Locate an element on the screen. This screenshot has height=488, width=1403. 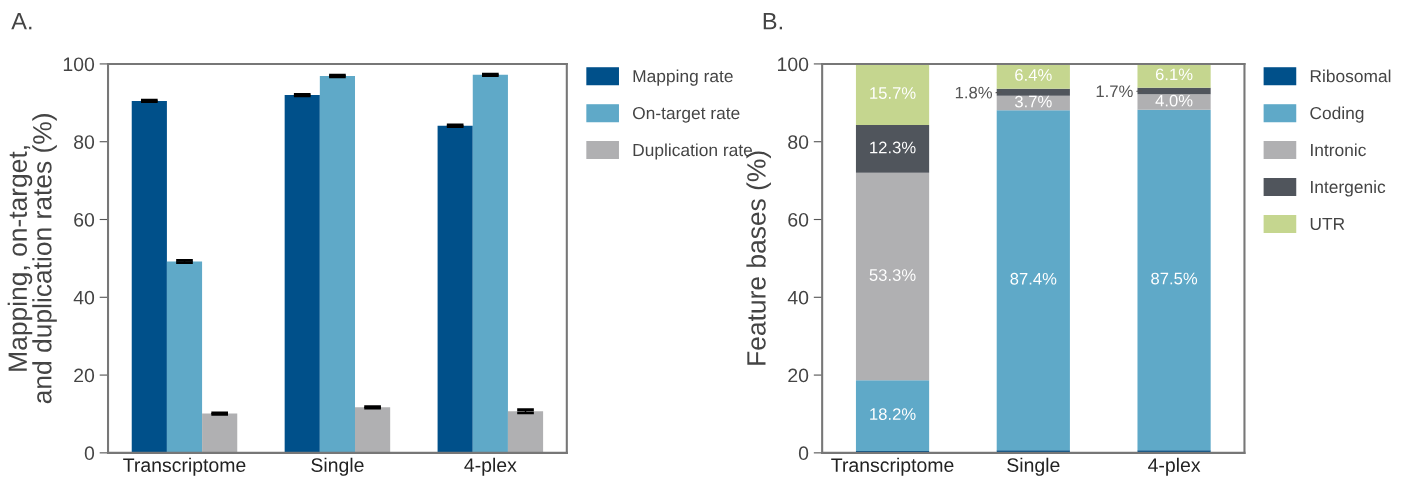
legend-label: Intronic is located at coordinates (1338, 150).